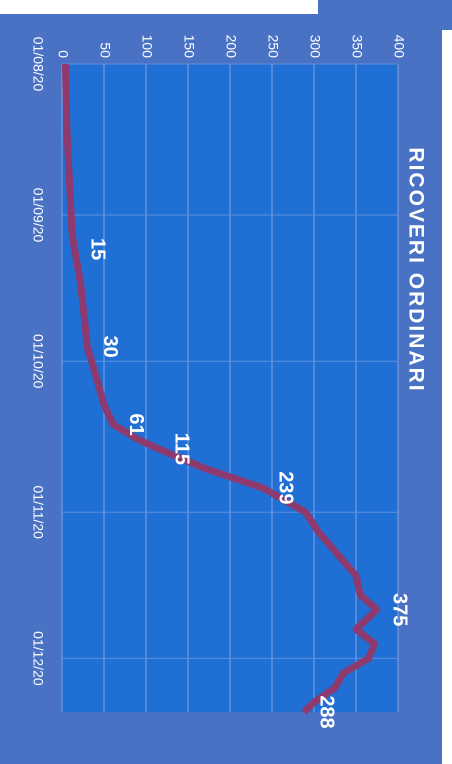  What do you see at coordinates (147, 47) in the screenshot?
I see `y-tick-label: 100` at bounding box center [147, 47].